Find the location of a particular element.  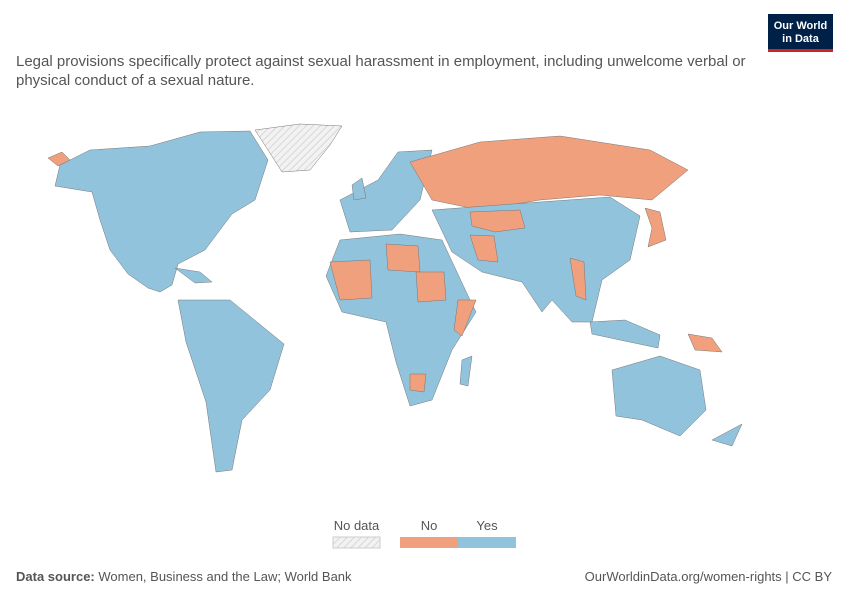

uk is located at coordinates (359, 189).